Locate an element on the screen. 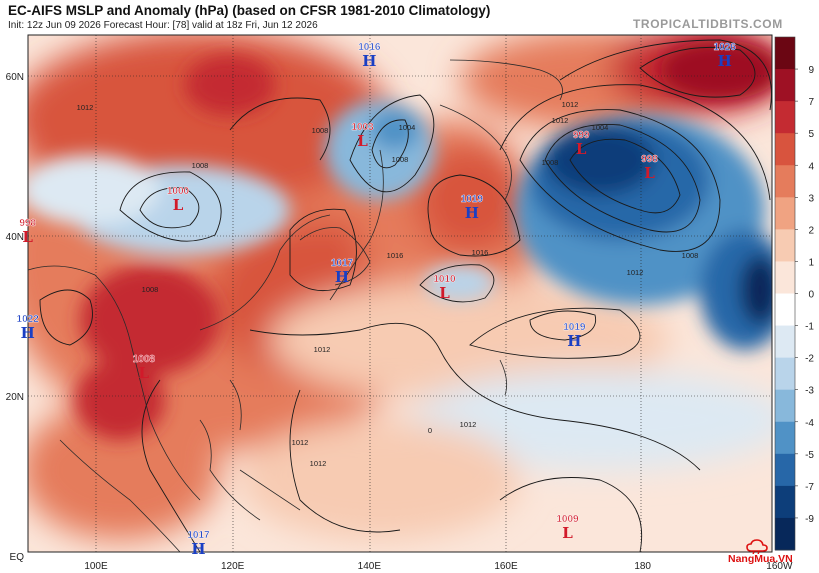 This screenshot has width=819, height=573. colorbar-label: -4 is located at coordinates (809, 423).